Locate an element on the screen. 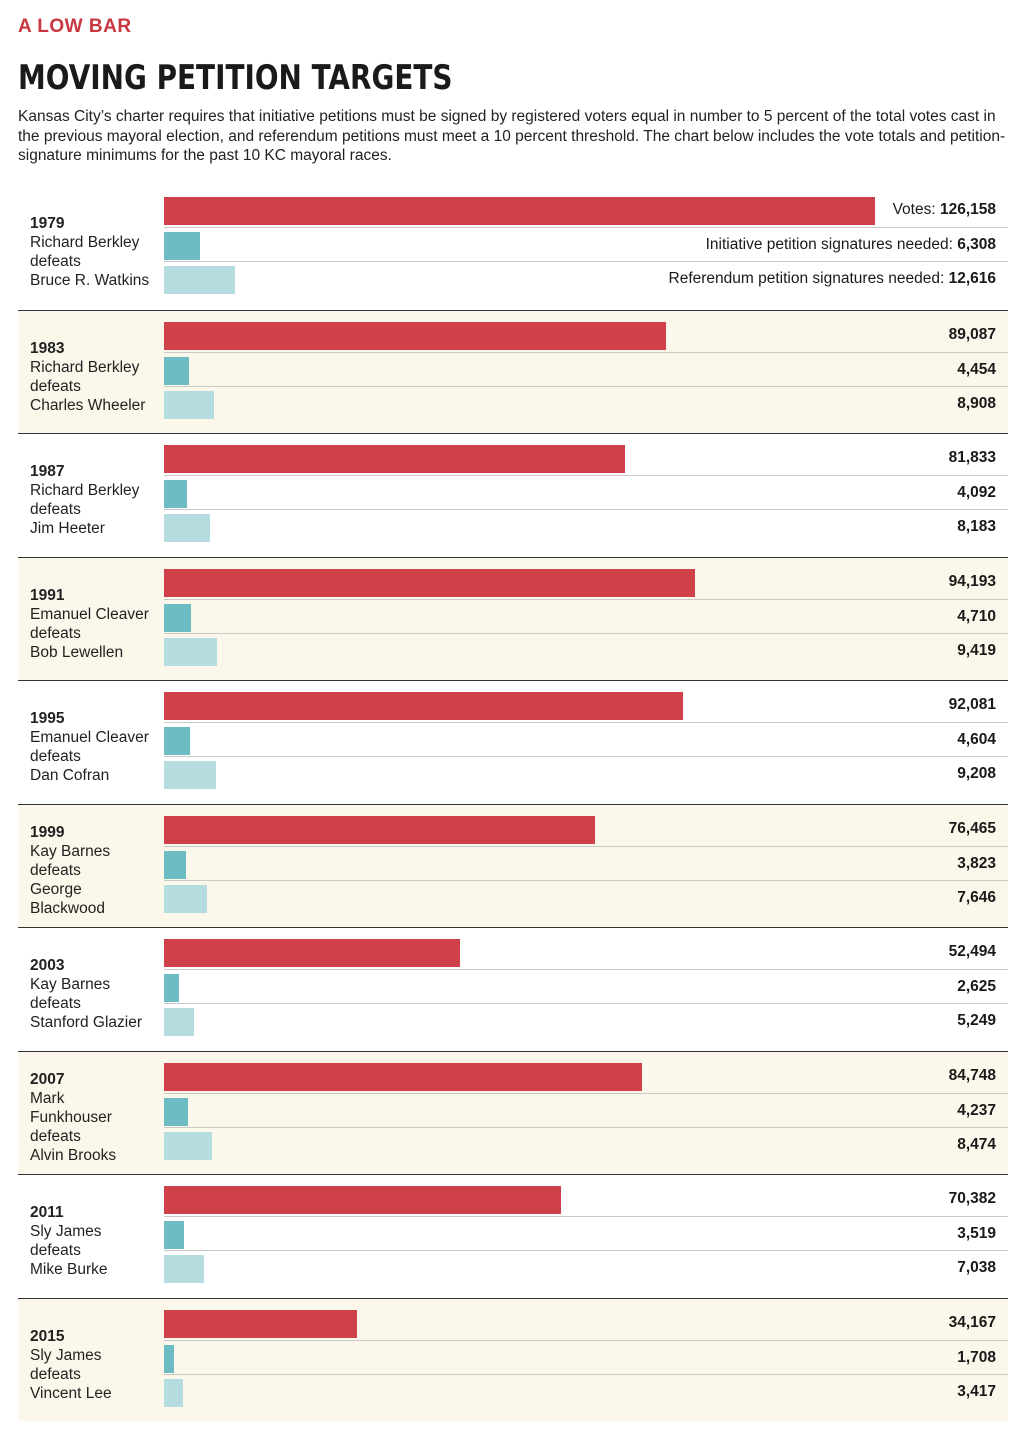  initiative-value-label: 4,092 is located at coordinates (976, 493).